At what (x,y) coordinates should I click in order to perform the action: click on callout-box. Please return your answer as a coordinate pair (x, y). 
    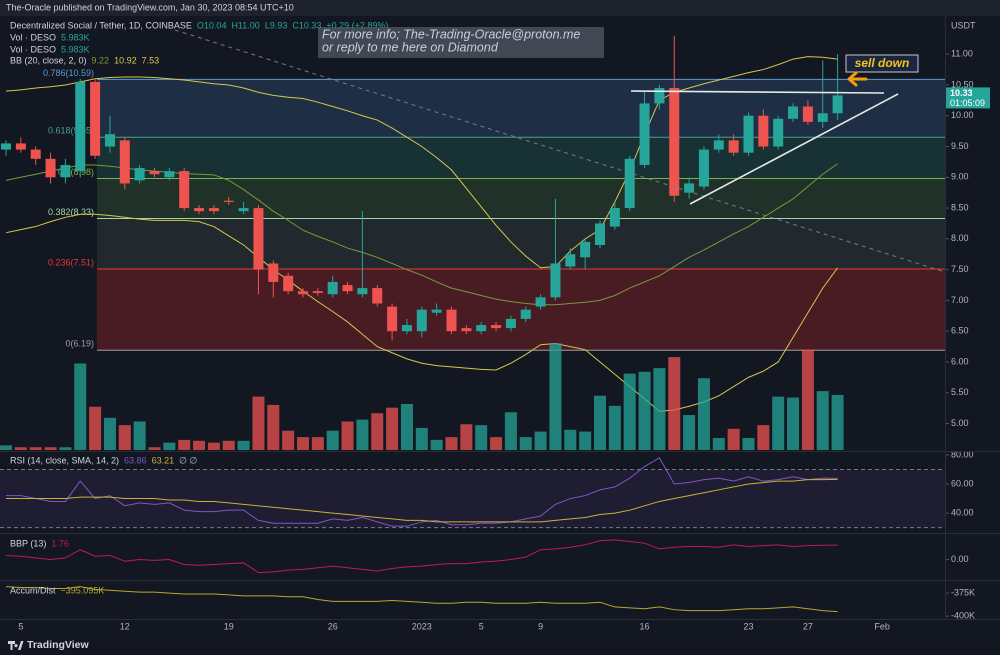
    Looking at the image, I should click on (882, 63).